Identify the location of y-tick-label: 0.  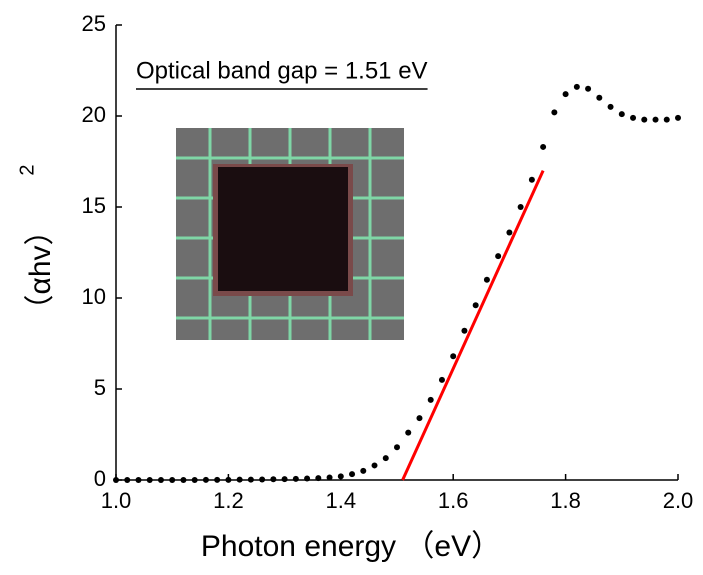
(100, 478).